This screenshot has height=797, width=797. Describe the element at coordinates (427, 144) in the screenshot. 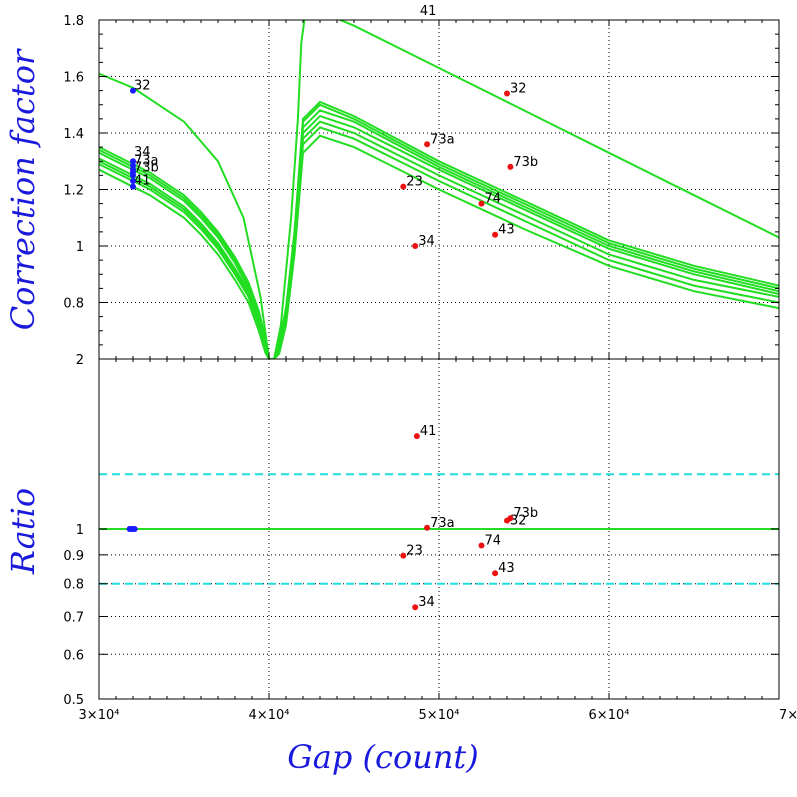

I see `top-red-point-73a` at that location.